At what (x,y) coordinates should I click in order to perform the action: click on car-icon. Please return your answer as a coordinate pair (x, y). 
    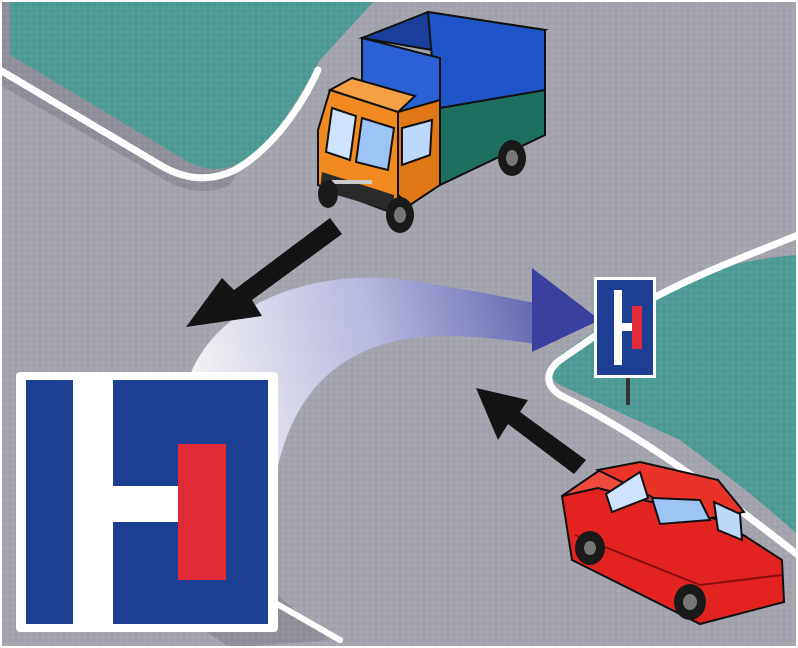
    Looking at the image, I should click on (673, 543).